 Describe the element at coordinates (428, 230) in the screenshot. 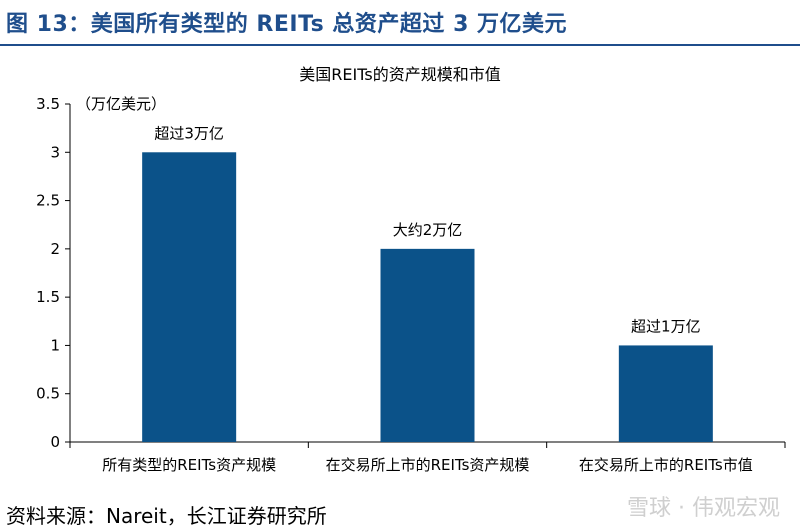

I see `bar-data-label: 大约2万亿` at that location.